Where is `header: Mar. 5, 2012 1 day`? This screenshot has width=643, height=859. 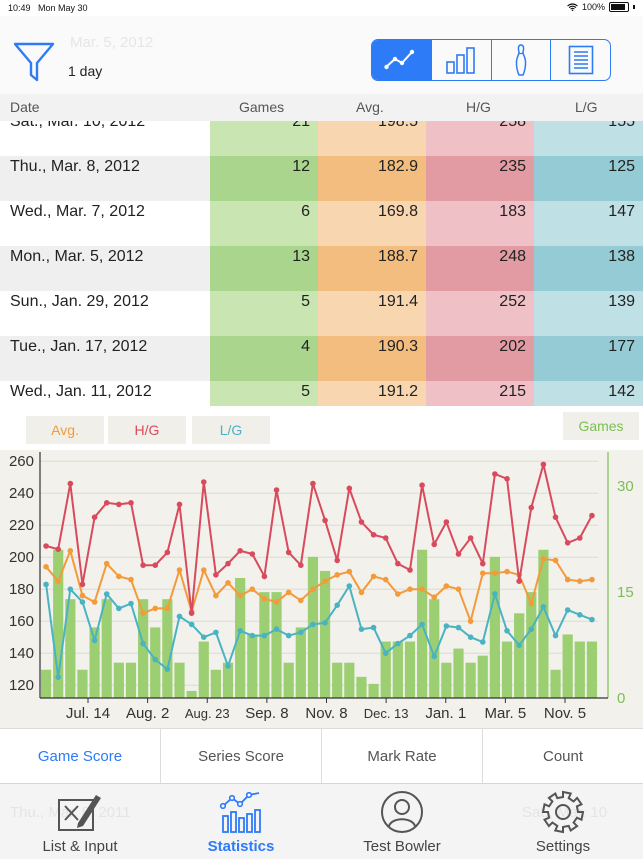 header: Mar. 5, 2012 1 day is located at coordinates (321, 55).